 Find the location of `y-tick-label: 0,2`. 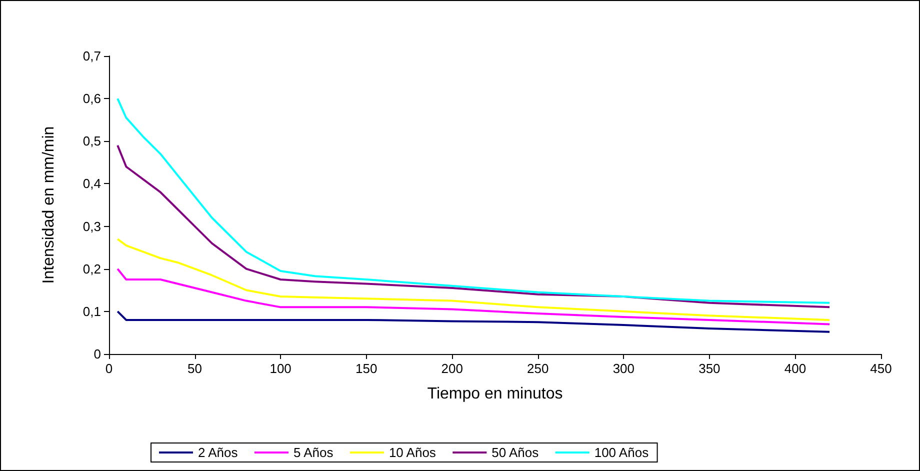

y-tick-label: 0,2 is located at coordinates (91, 268).